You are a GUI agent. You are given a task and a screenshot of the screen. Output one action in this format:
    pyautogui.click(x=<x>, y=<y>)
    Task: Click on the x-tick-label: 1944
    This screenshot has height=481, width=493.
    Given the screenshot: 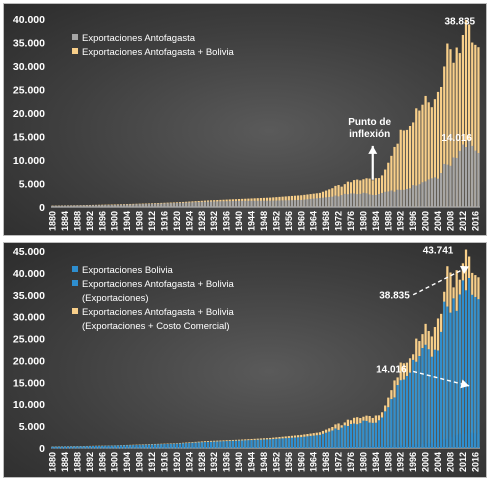 What is the action you would take?
    pyautogui.click(x=252, y=221)
    